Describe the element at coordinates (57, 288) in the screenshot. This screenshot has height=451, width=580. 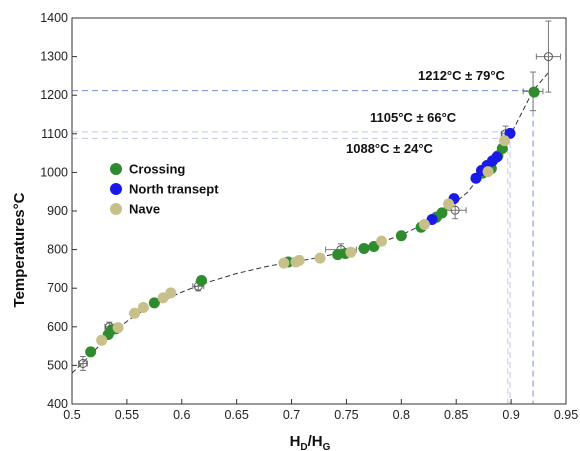
I see `y-tick-label: 700` at that location.